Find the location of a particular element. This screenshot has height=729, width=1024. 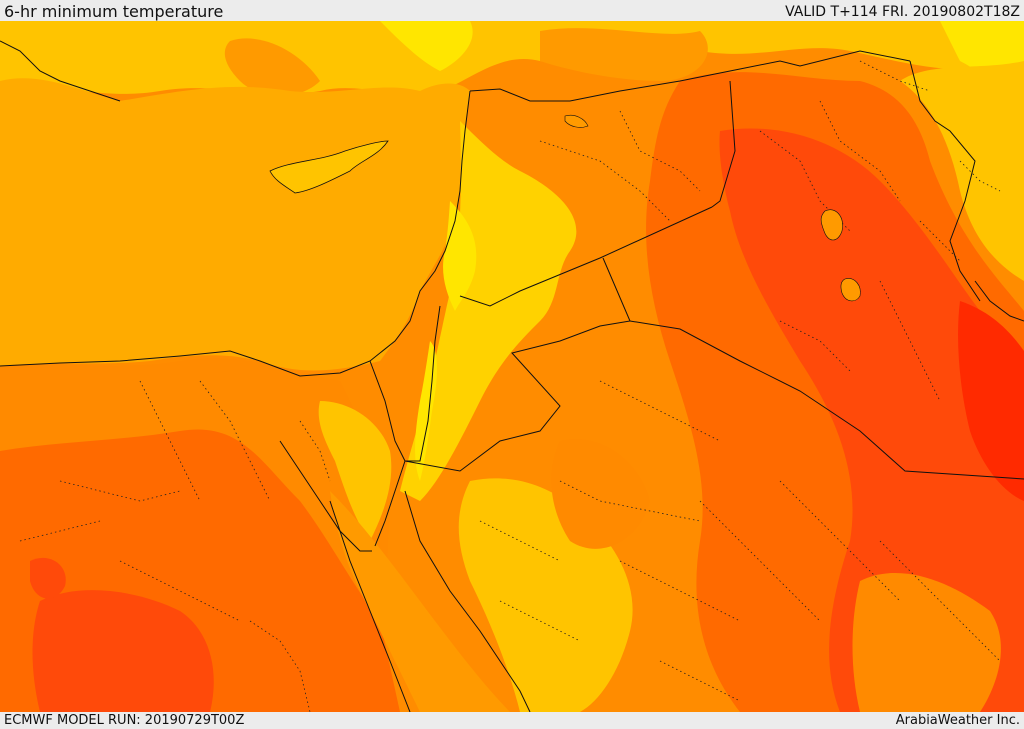

zone-jordan-valley is located at coordinates (426, 411).